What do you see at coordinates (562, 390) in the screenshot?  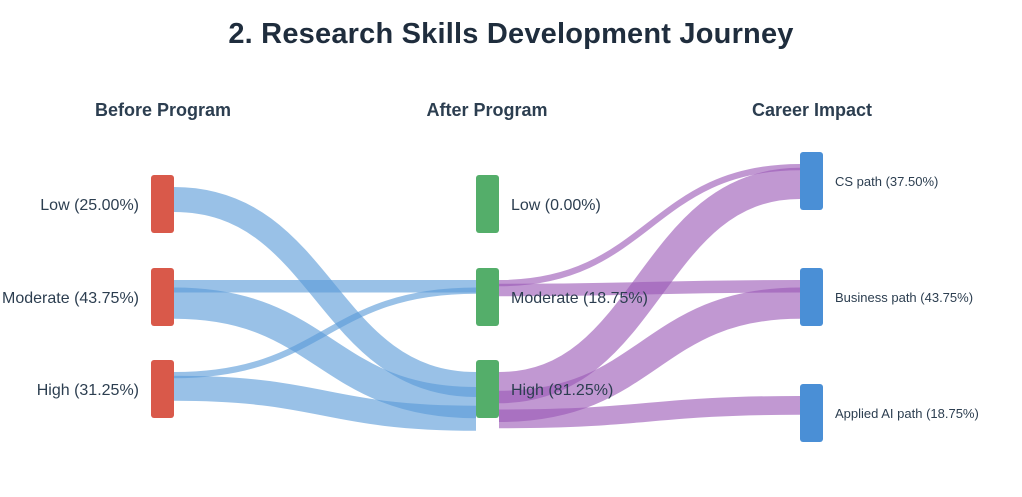 I see `node-label-a_high: High (81.25%)` at bounding box center [562, 390].